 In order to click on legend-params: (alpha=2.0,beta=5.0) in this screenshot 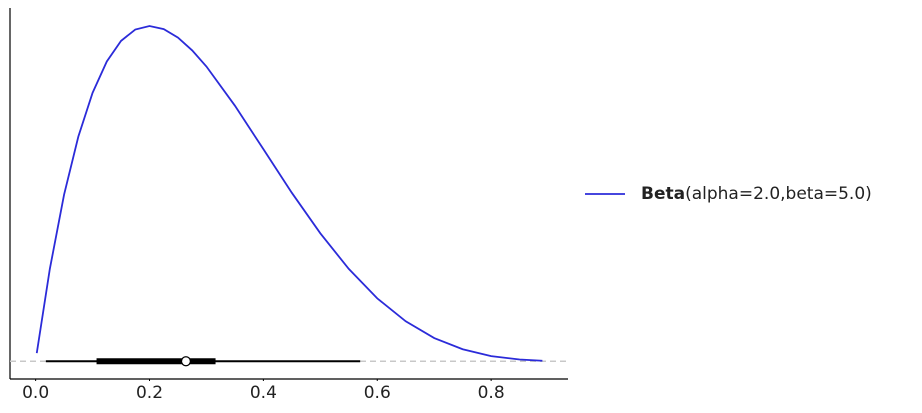, I will do `click(778, 194)`.